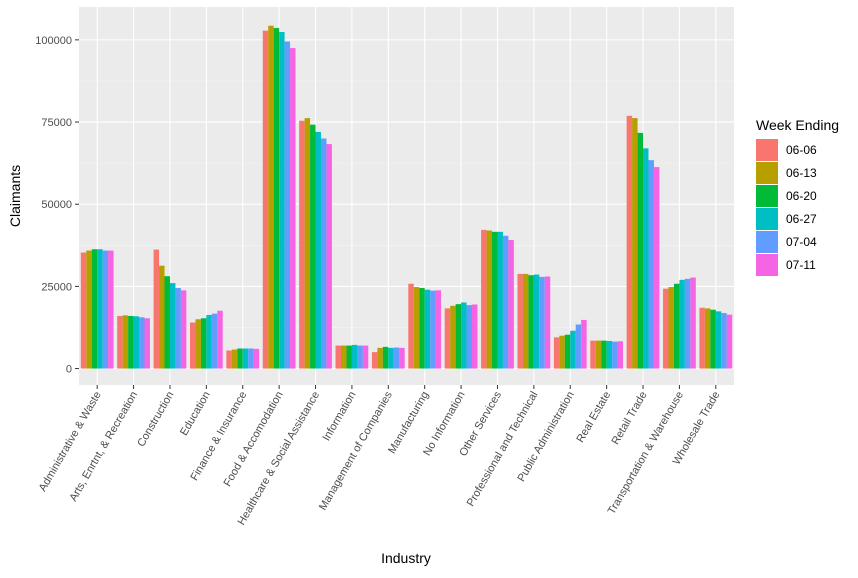 The height and width of the screenshot is (578, 858). What do you see at coordinates (406, 558) in the screenshot?
I see `x-axis-title: Industry` at bounding box center [406, 558].